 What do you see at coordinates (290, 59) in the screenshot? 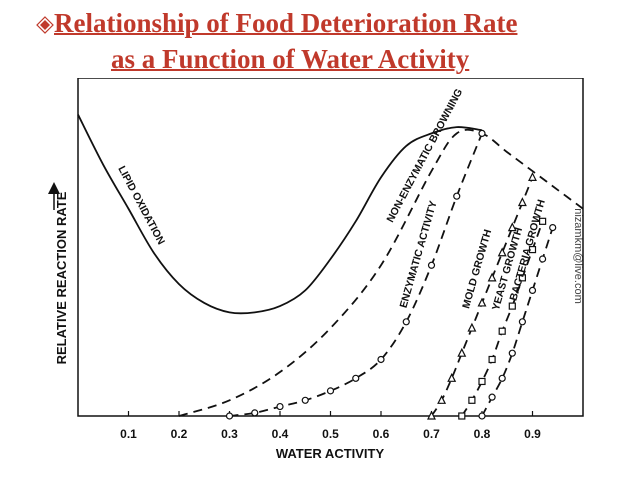
I see `title-line-2: as a Function of Water Activity` at bounding box center [290, 59].